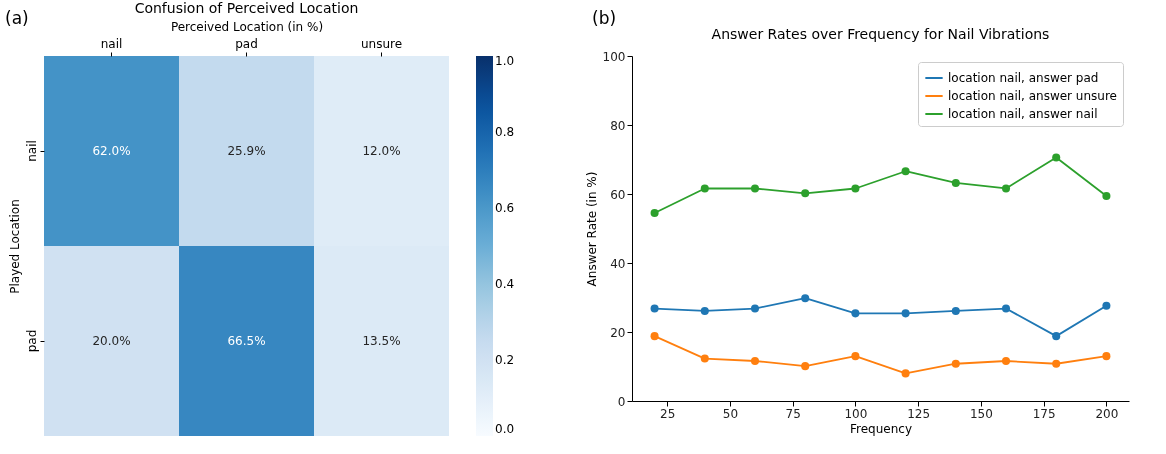 This screenshot has height=454, width=1166. What do you see at coordinates (618, 194) in the screenshot?
I see `y-tick-label: 60` at bounding box center [618, 194].